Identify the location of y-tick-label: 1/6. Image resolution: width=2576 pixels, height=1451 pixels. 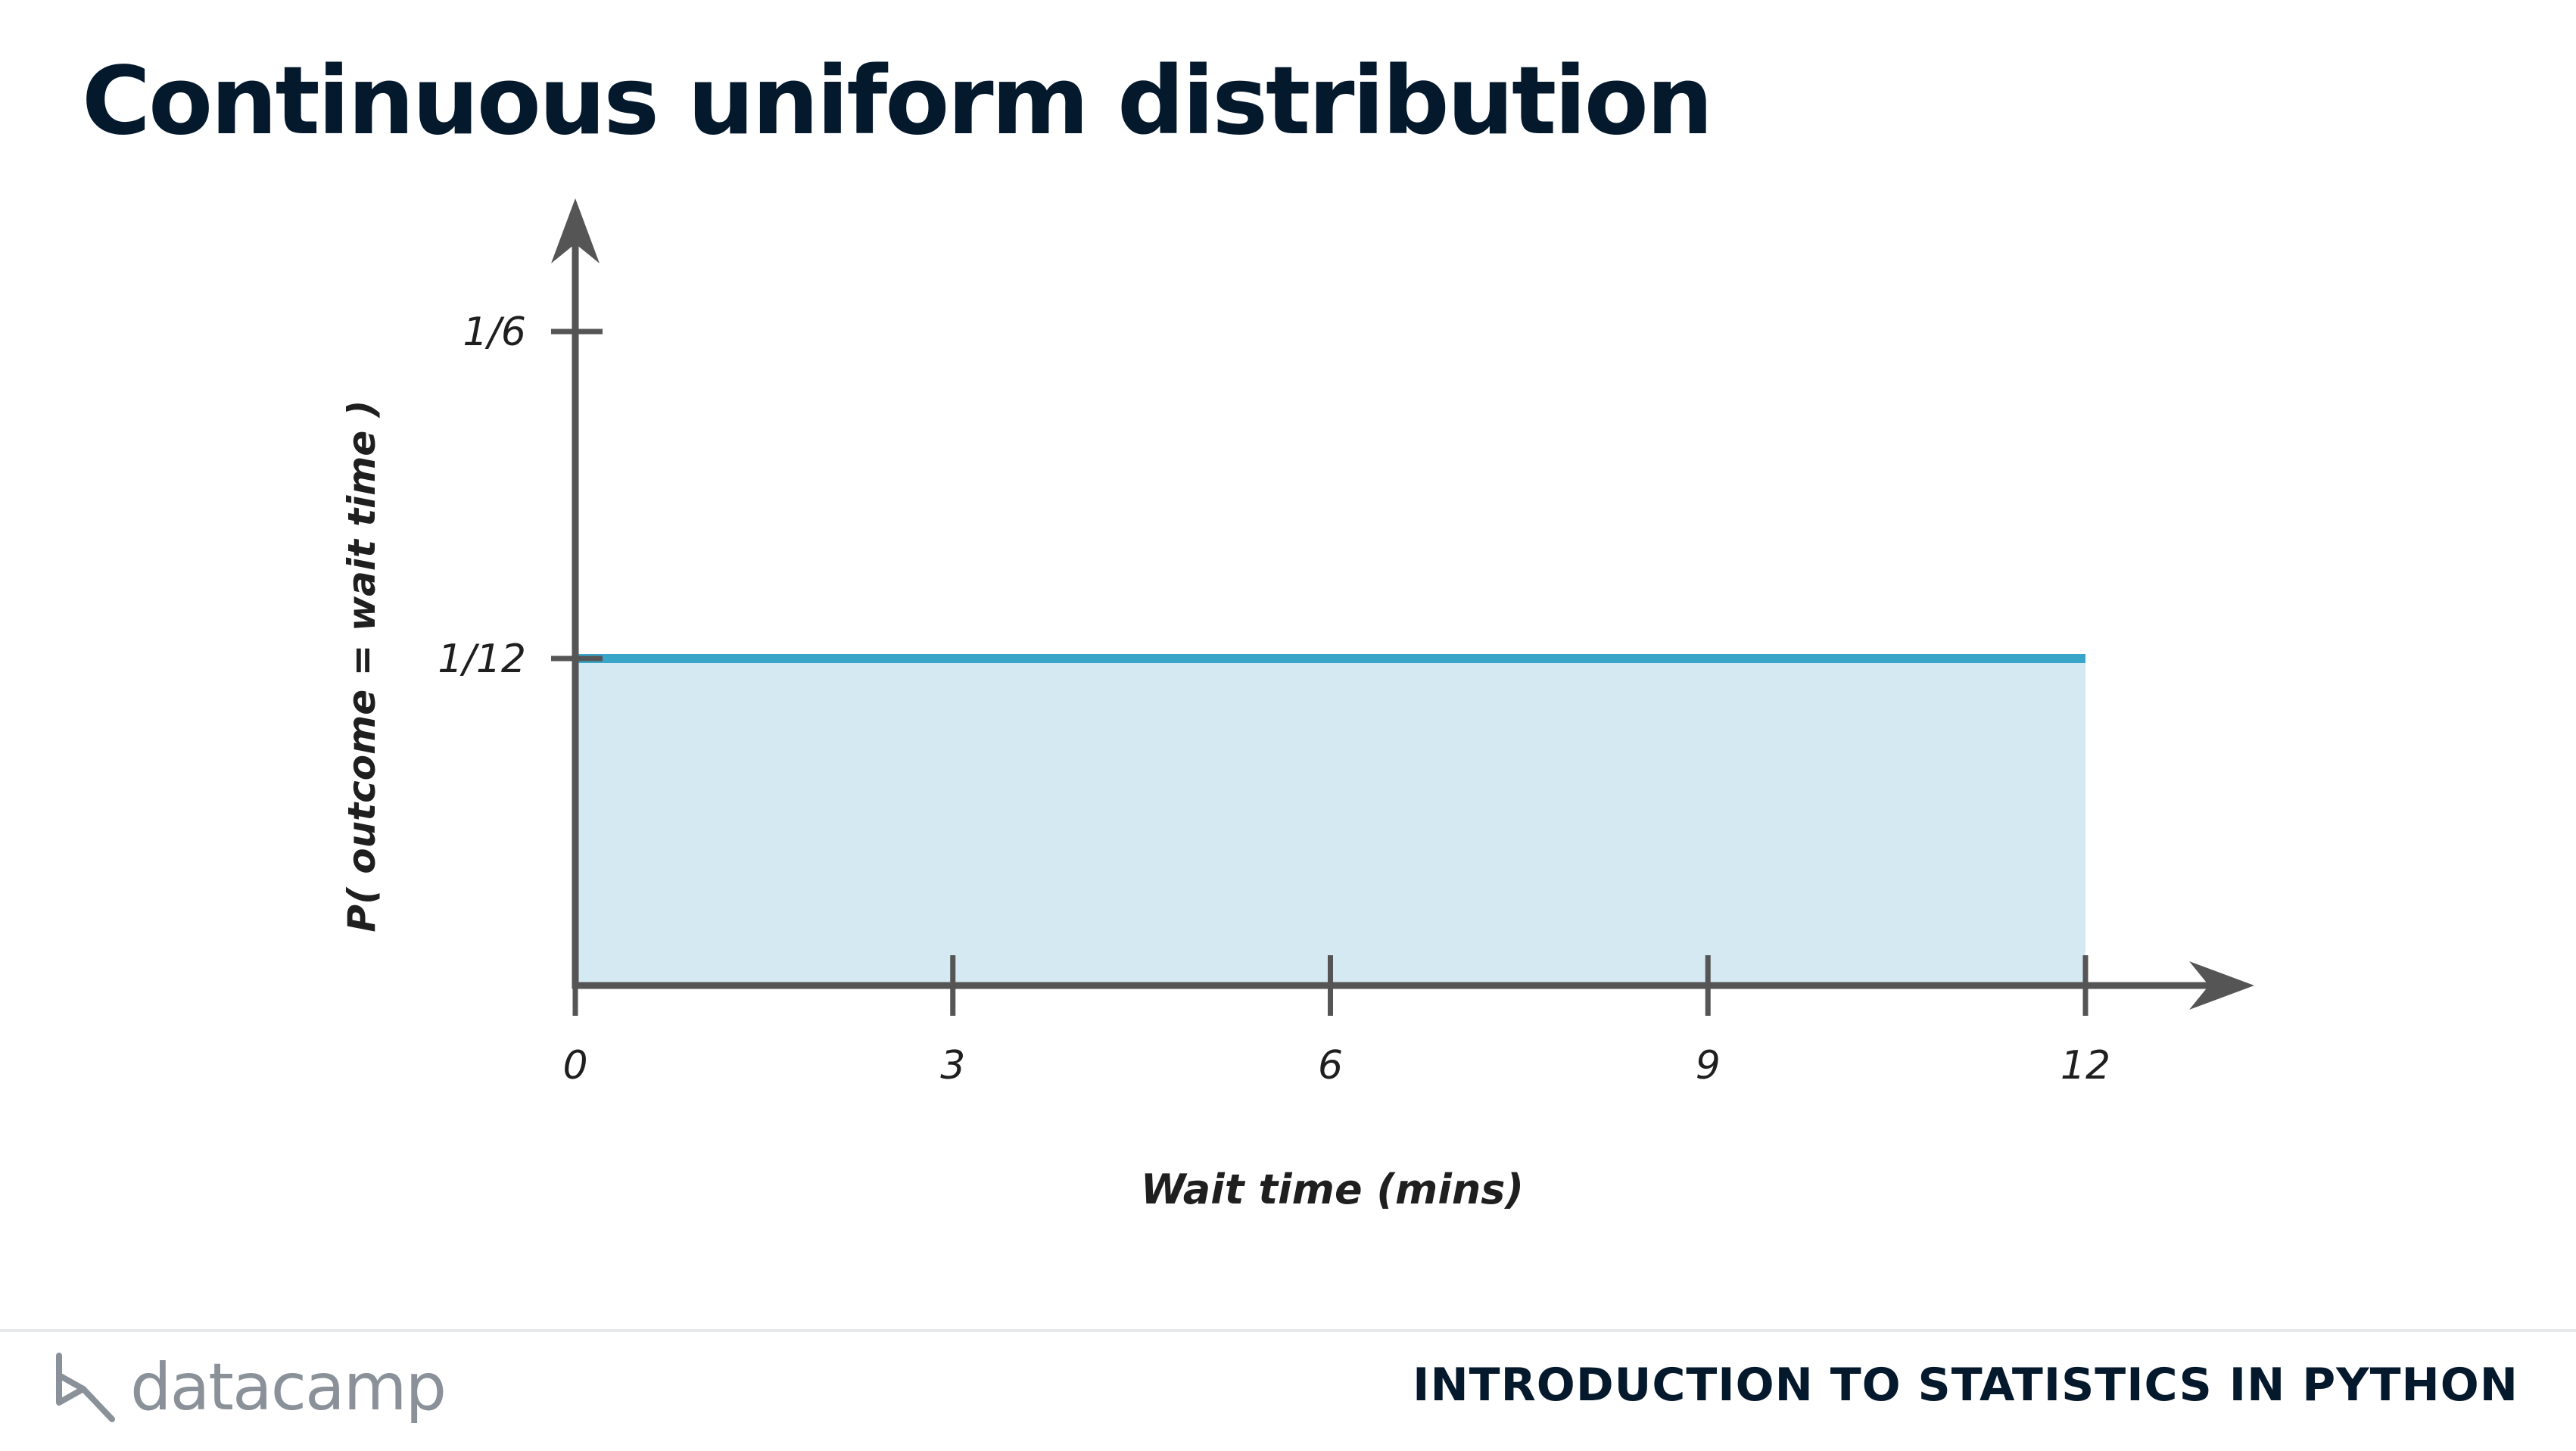
(494, 332).